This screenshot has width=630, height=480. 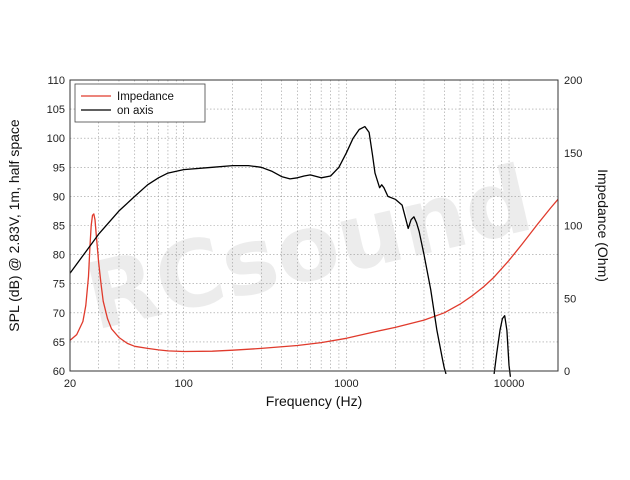 What do you see at coordinates (573, 154) in the screenshot?
I see `y2-tick-label: 150` at bounding box center [573, 154].